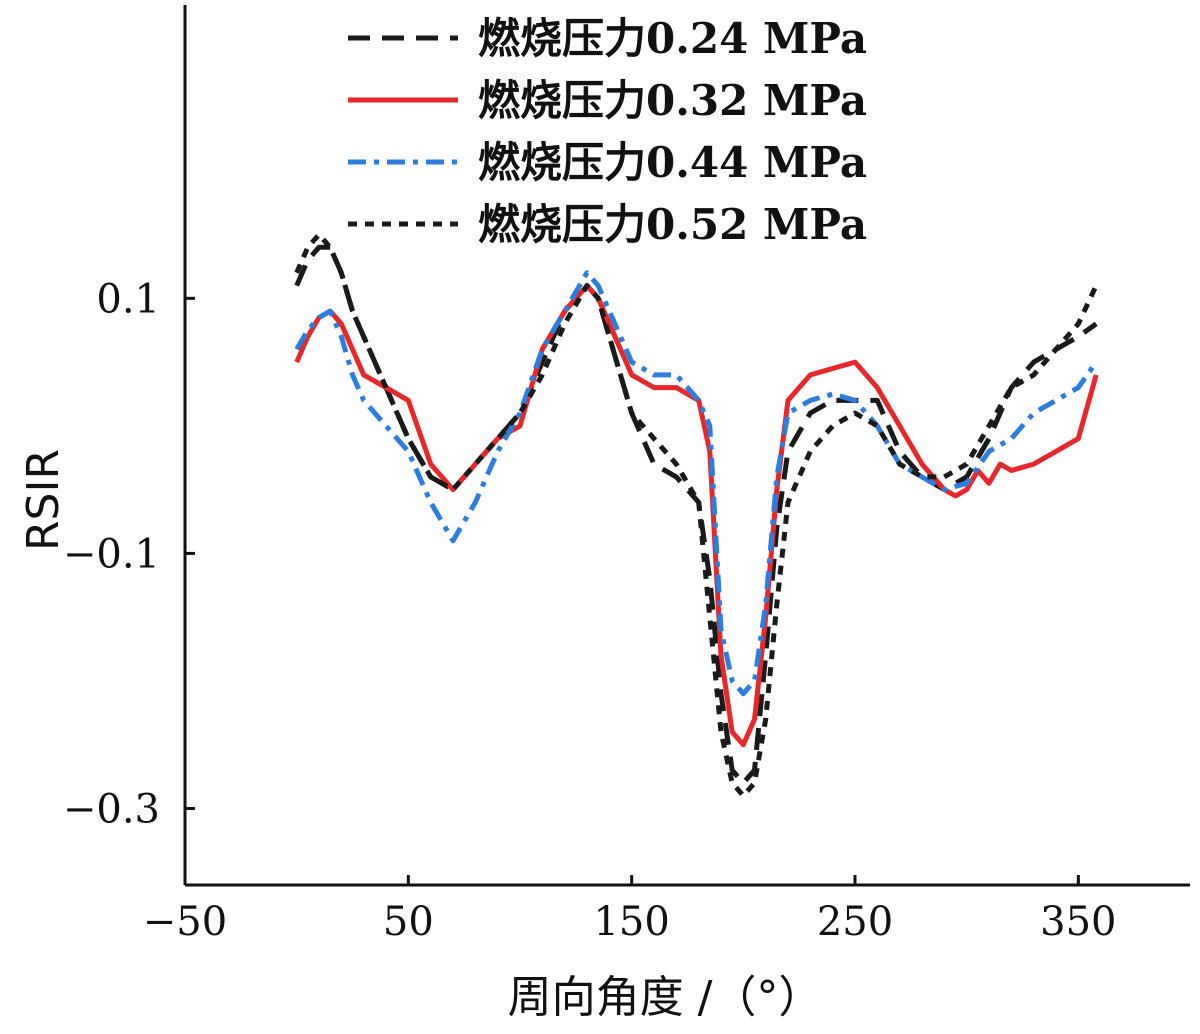 The height and width of the screenshot is (1034, 1200). Describe the element at coordinates (672, 224) in the screenshot. I see `legend-label-4: 燃烧压力0.52 MPa` at that location.